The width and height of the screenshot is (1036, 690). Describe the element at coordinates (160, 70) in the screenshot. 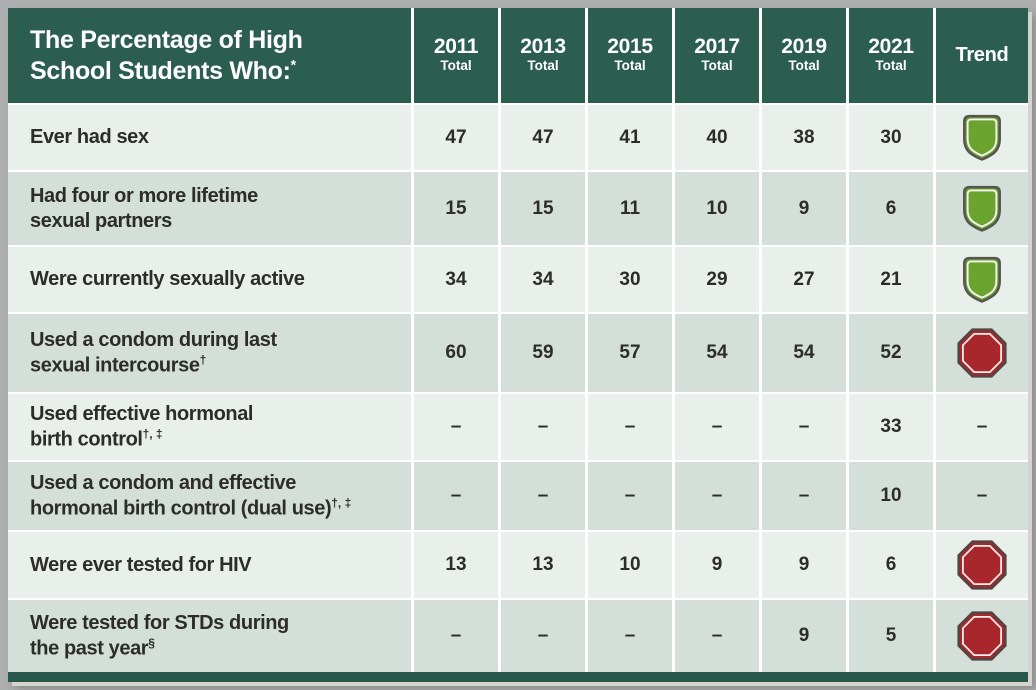

I see `title-line-2: School Students Who:` at that location.